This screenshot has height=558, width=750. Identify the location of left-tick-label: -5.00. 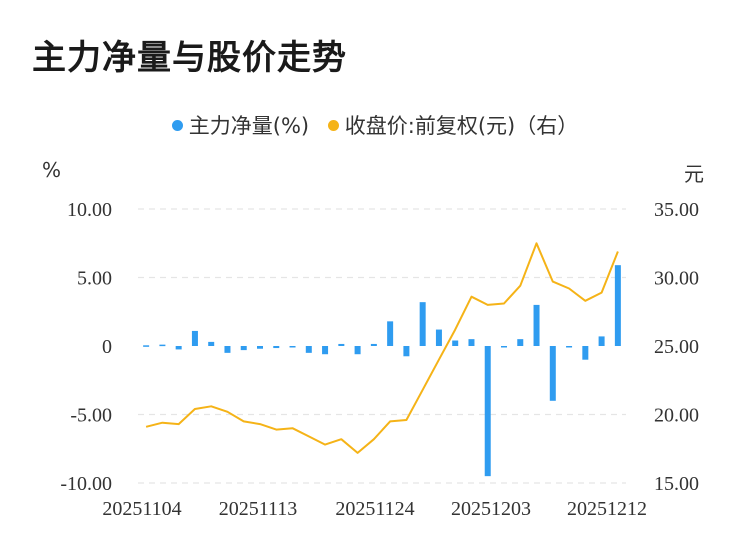
(91, 416).